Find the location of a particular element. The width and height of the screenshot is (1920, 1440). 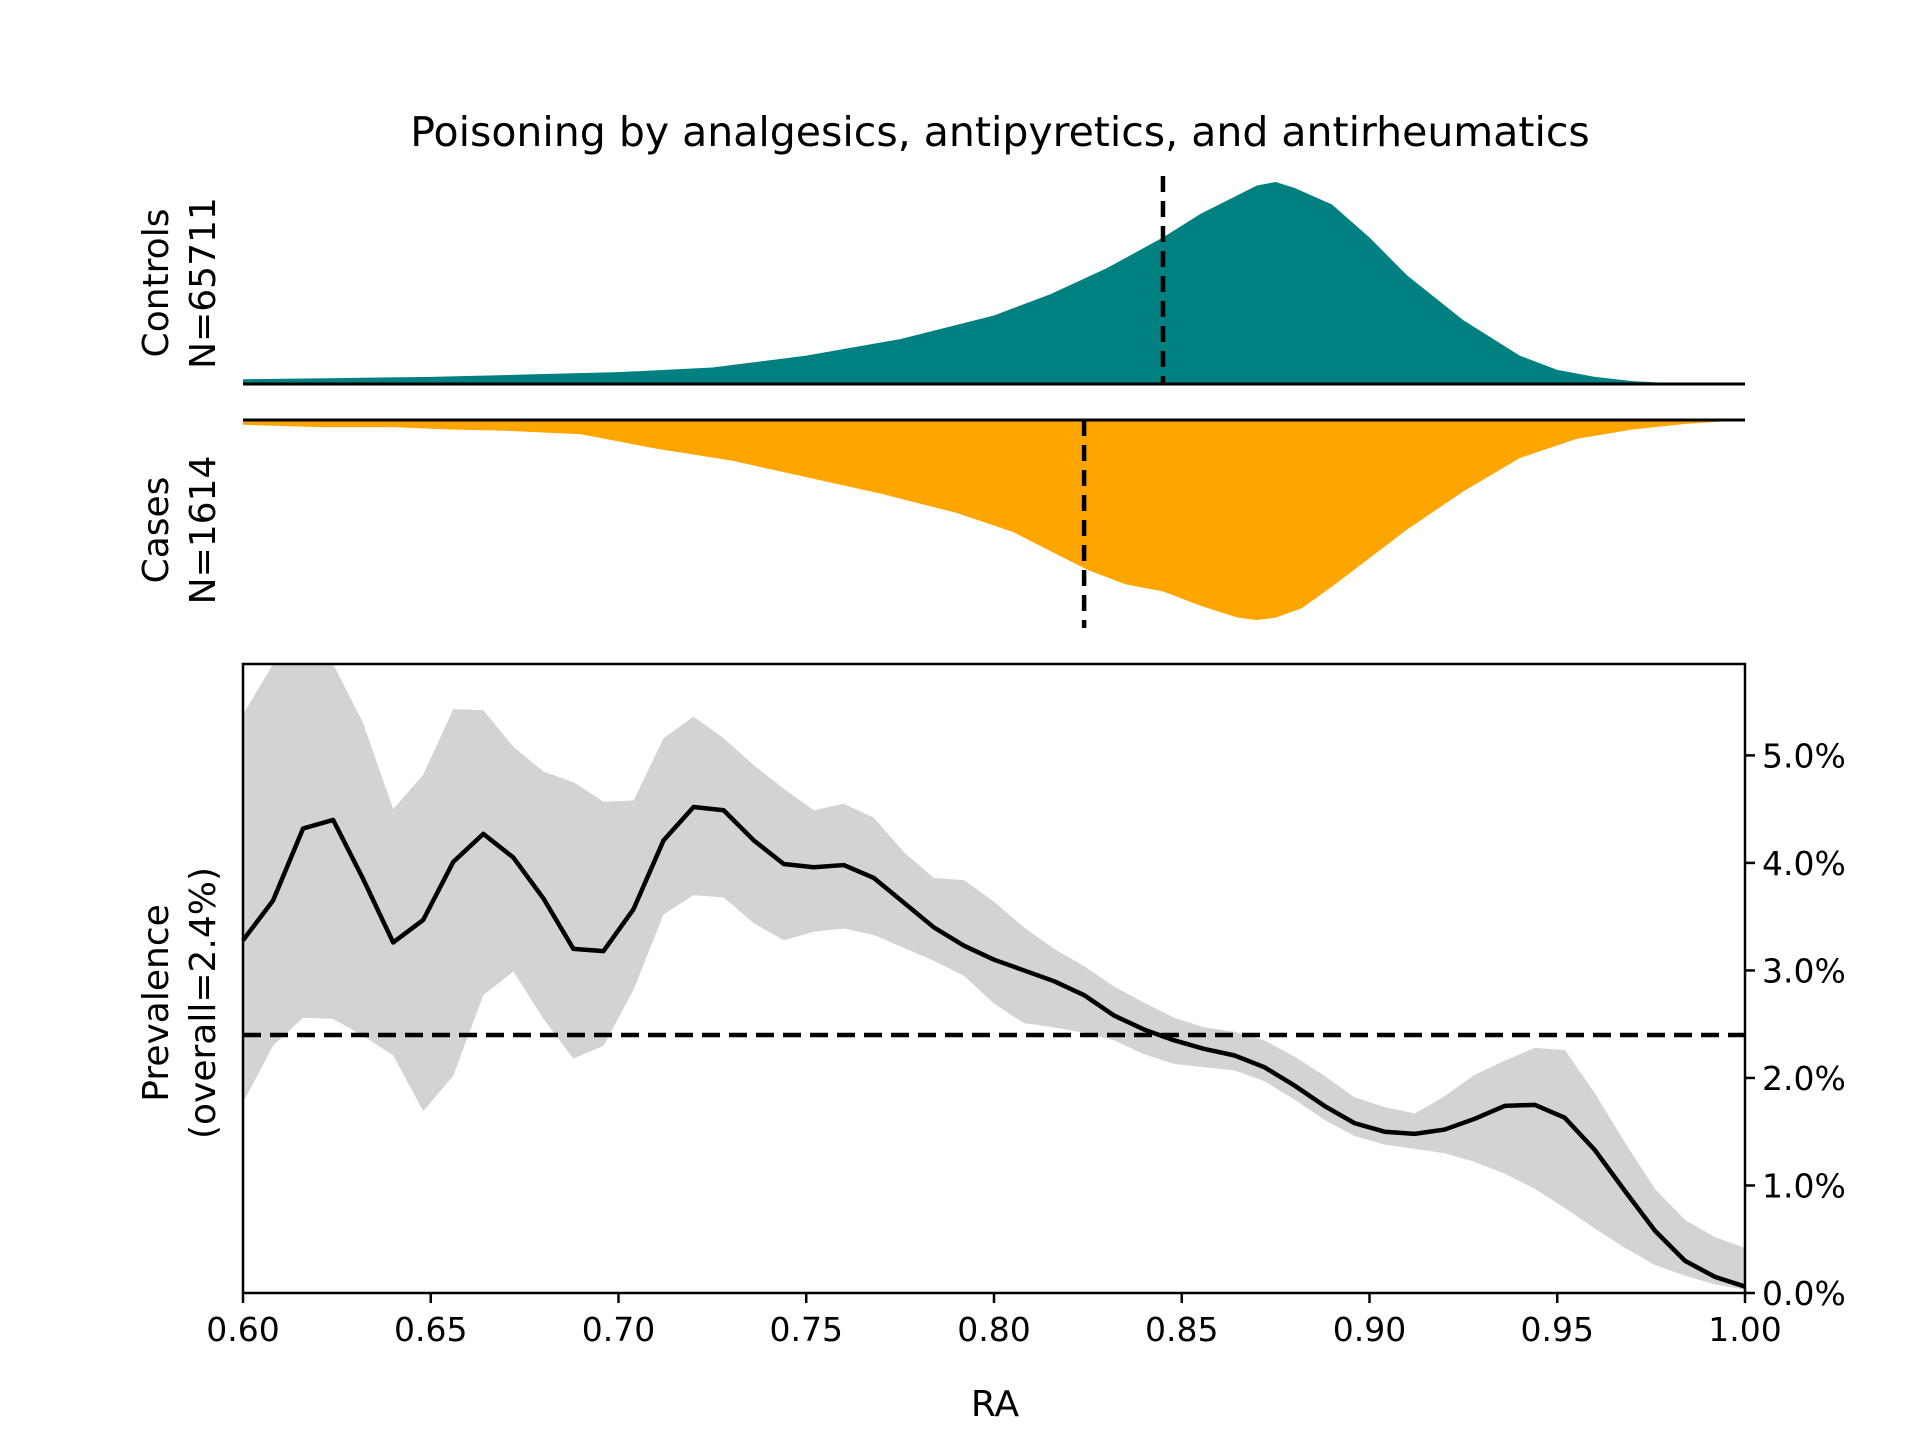

x-tick-label: 0.80 is located at coordinates (993, 1329).